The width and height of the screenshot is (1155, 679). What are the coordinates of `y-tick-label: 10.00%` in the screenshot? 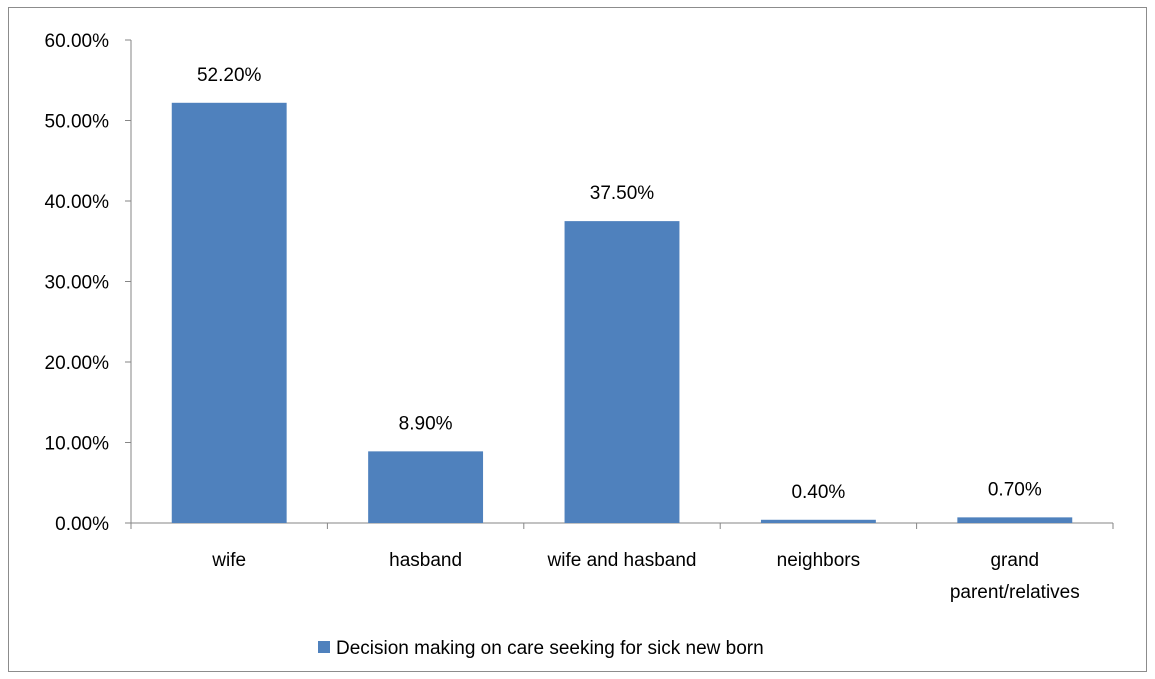 It's located at (77, 444).